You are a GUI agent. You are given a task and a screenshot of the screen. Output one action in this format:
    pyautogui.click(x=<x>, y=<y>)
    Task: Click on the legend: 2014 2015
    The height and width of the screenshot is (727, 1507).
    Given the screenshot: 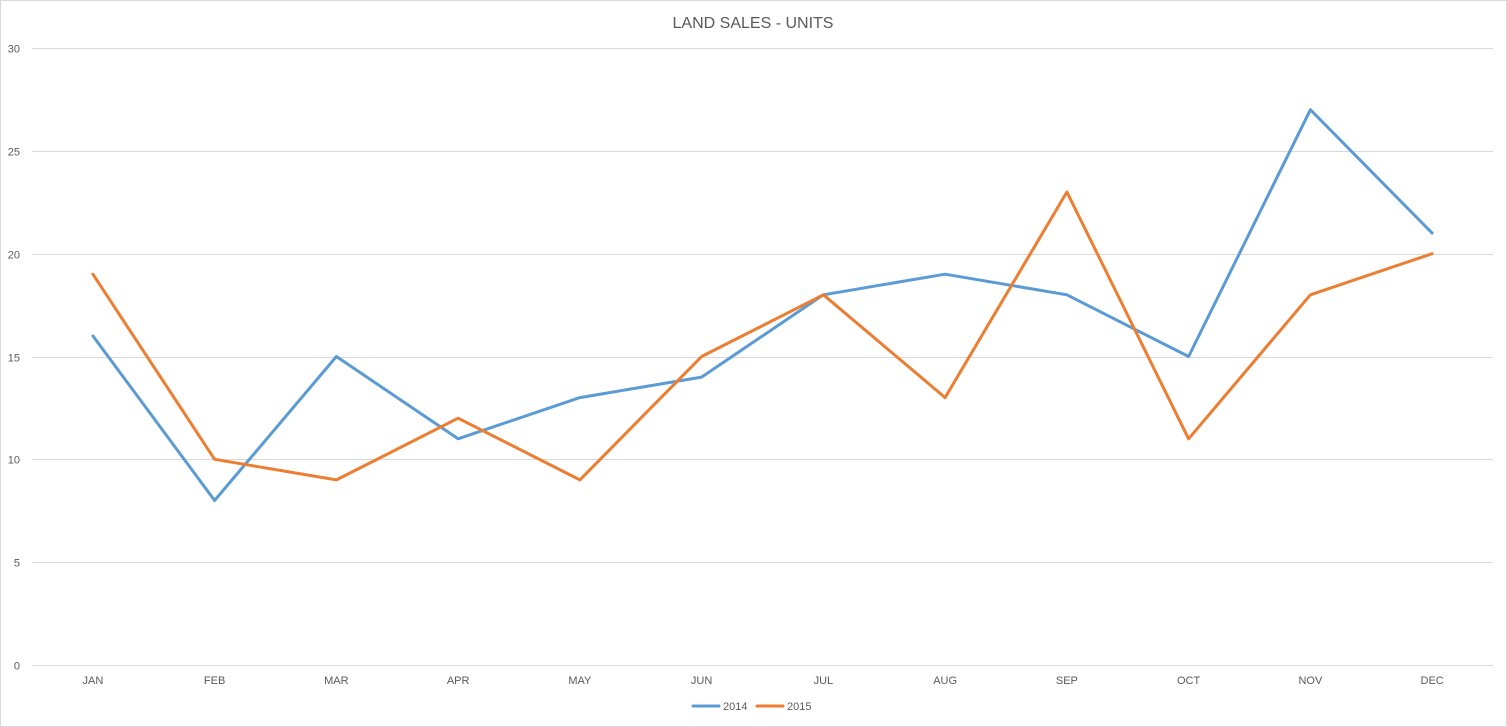 What is the action you would take?
    pyautogui.click(x=751, y=707)
    